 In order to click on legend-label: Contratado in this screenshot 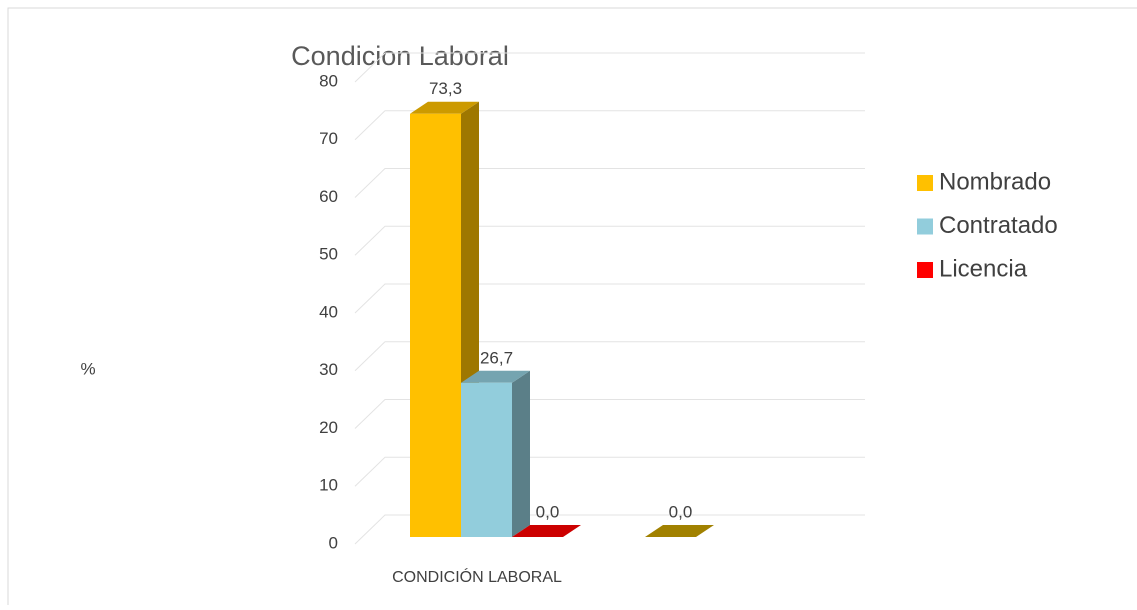, I will do `click(998, 225)`.